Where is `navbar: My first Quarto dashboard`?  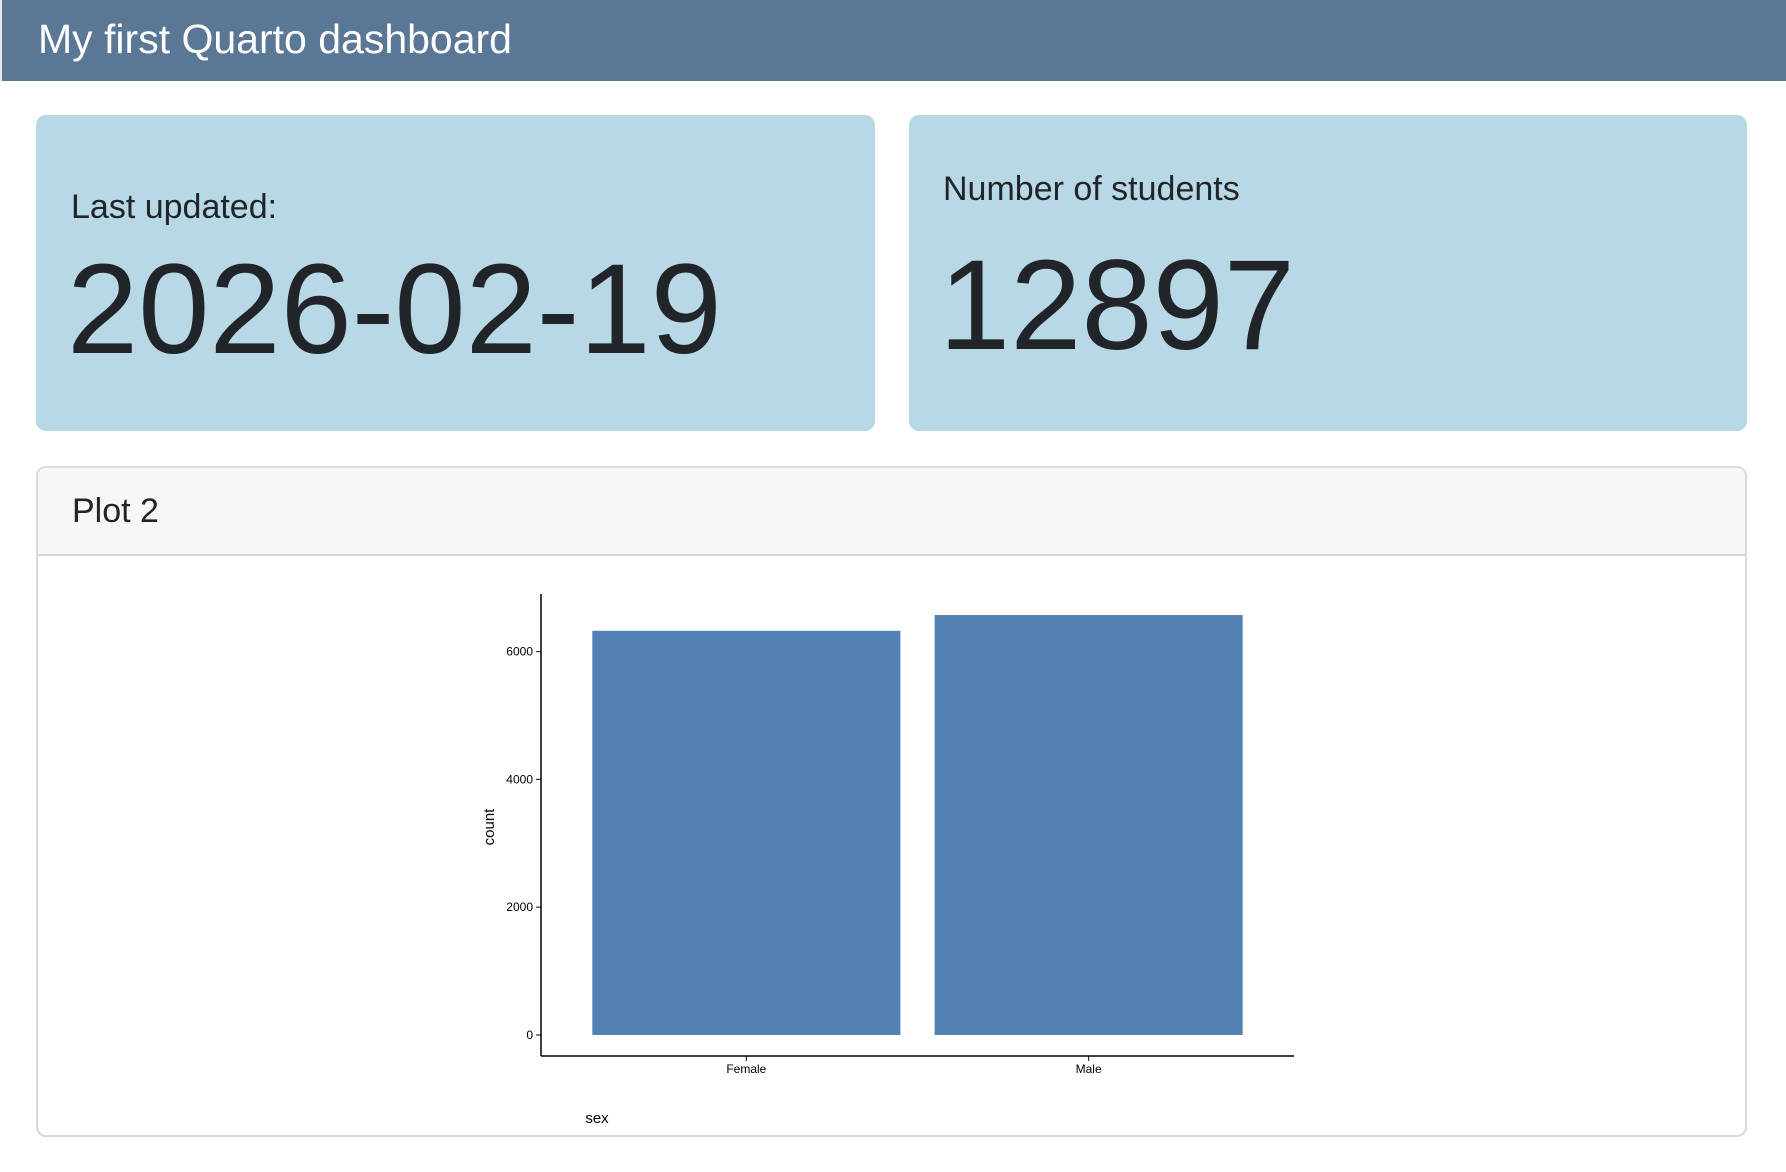
navbar: My first Quarto dashboard is located at coordinates (893, 40).